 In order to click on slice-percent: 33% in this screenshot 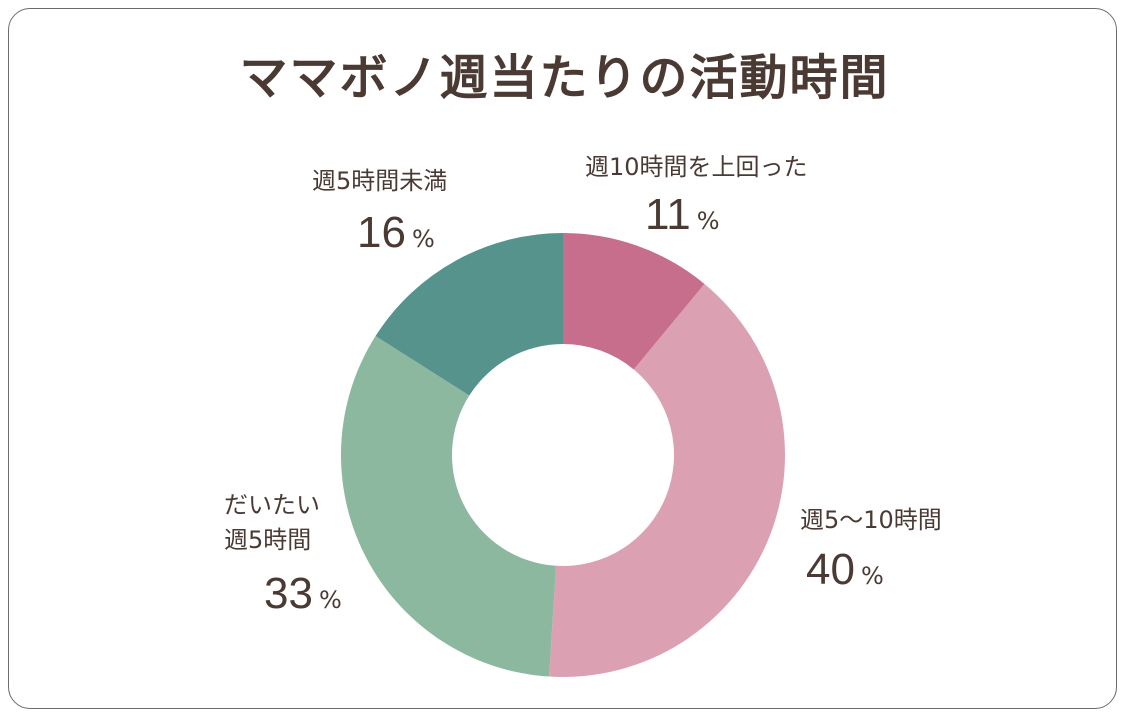, I will do `click(303, 593)`.